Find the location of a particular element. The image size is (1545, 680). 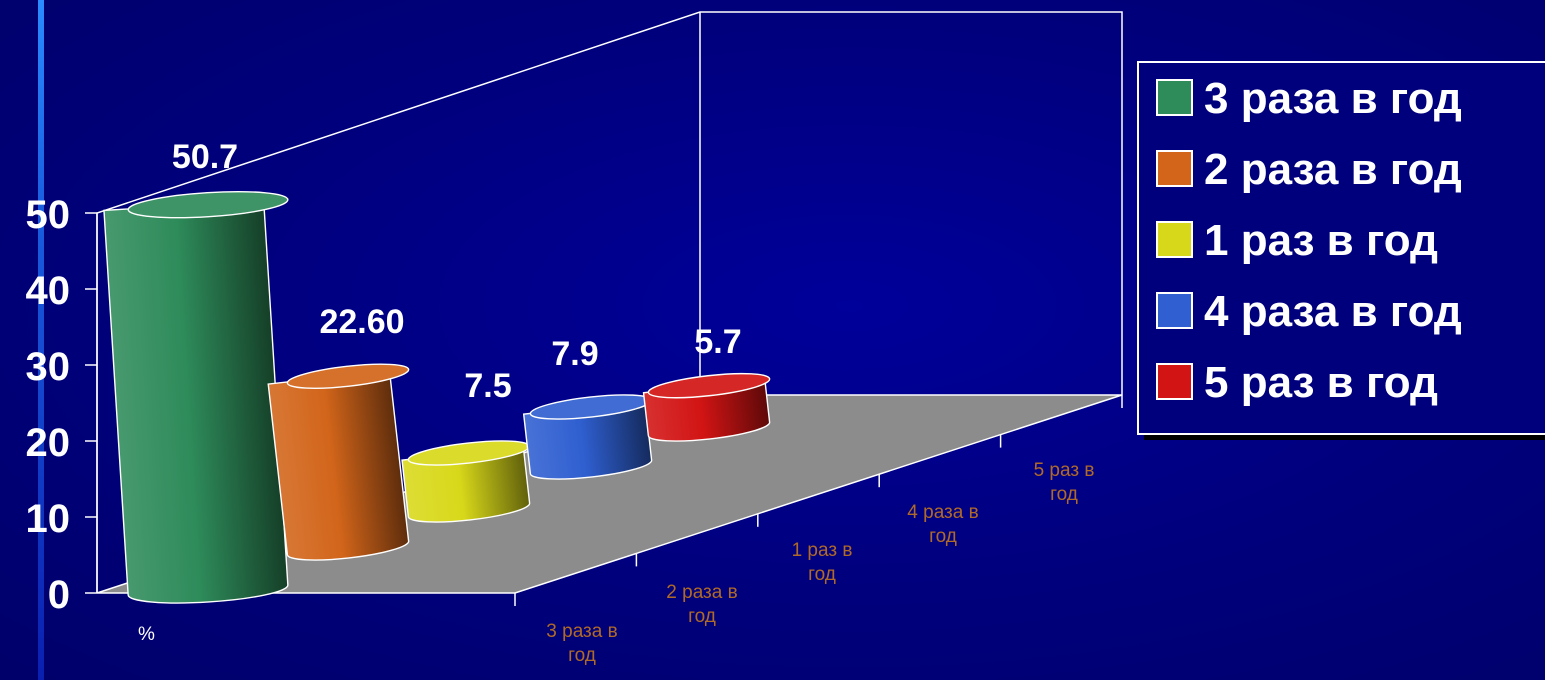

y-tick-label: 50 is located at coordinates (48, 215).